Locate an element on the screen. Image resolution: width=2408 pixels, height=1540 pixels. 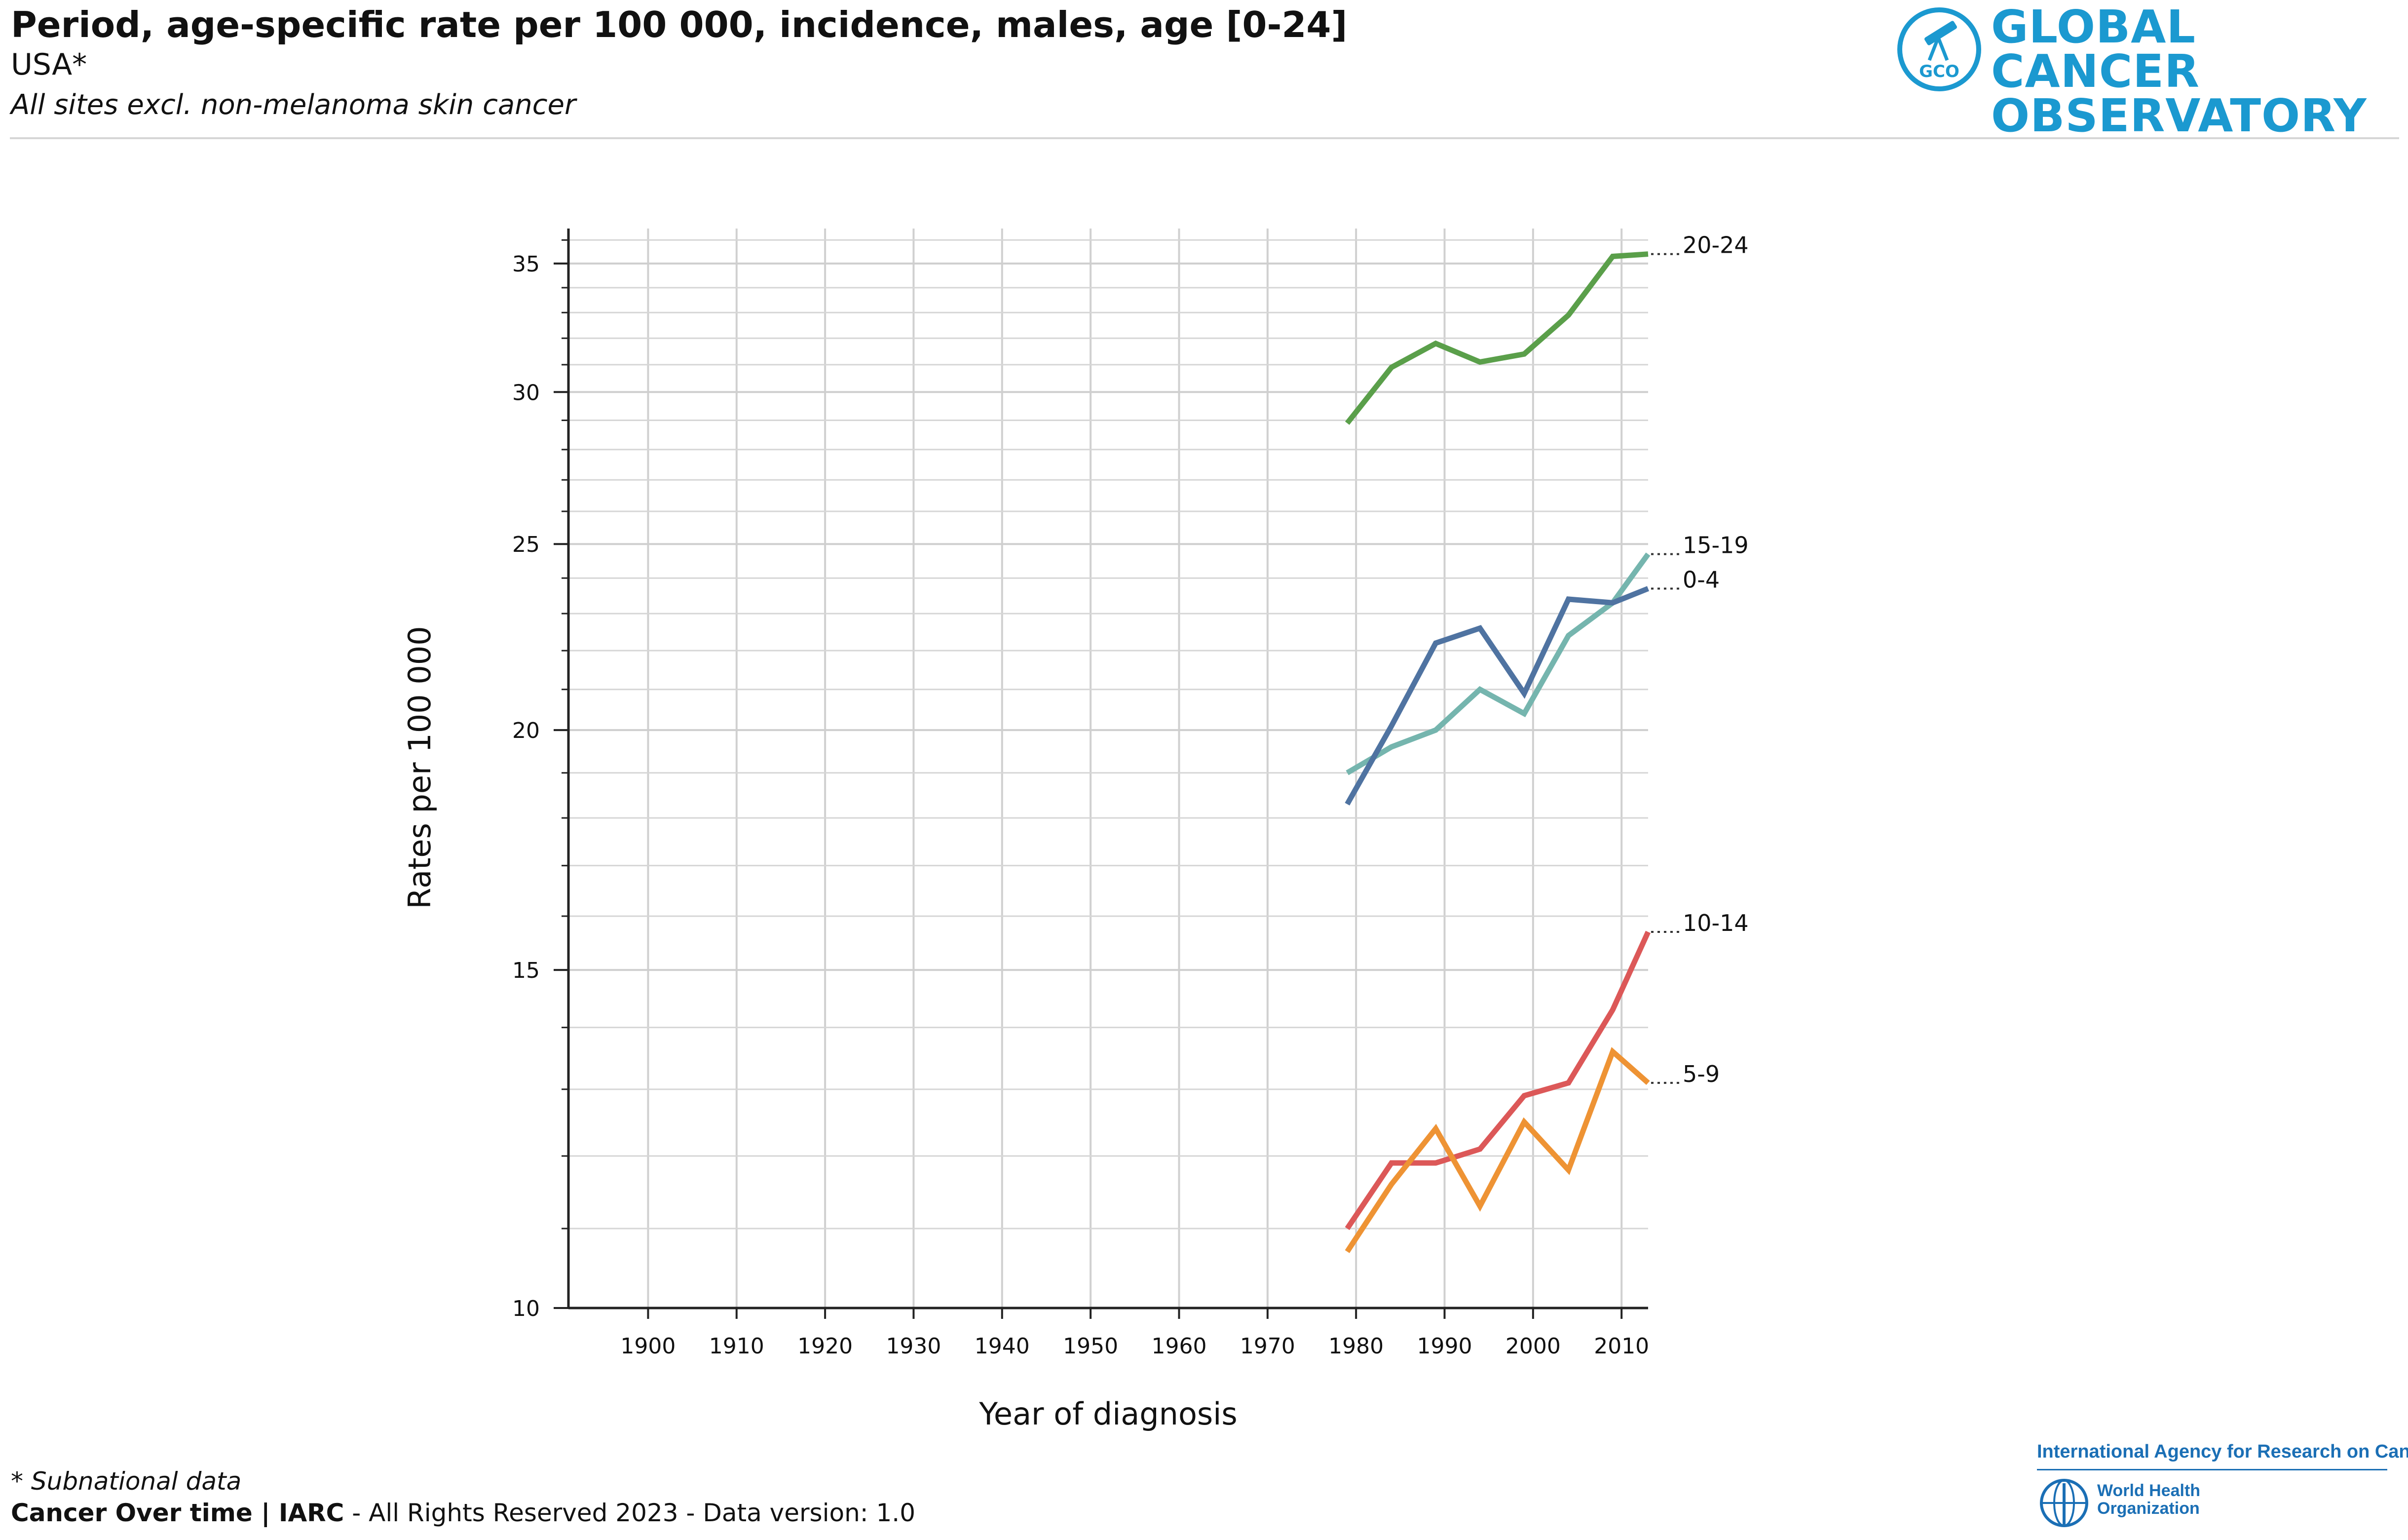
x-tick-label: 2000 is located at coordinates (1533, 1346).